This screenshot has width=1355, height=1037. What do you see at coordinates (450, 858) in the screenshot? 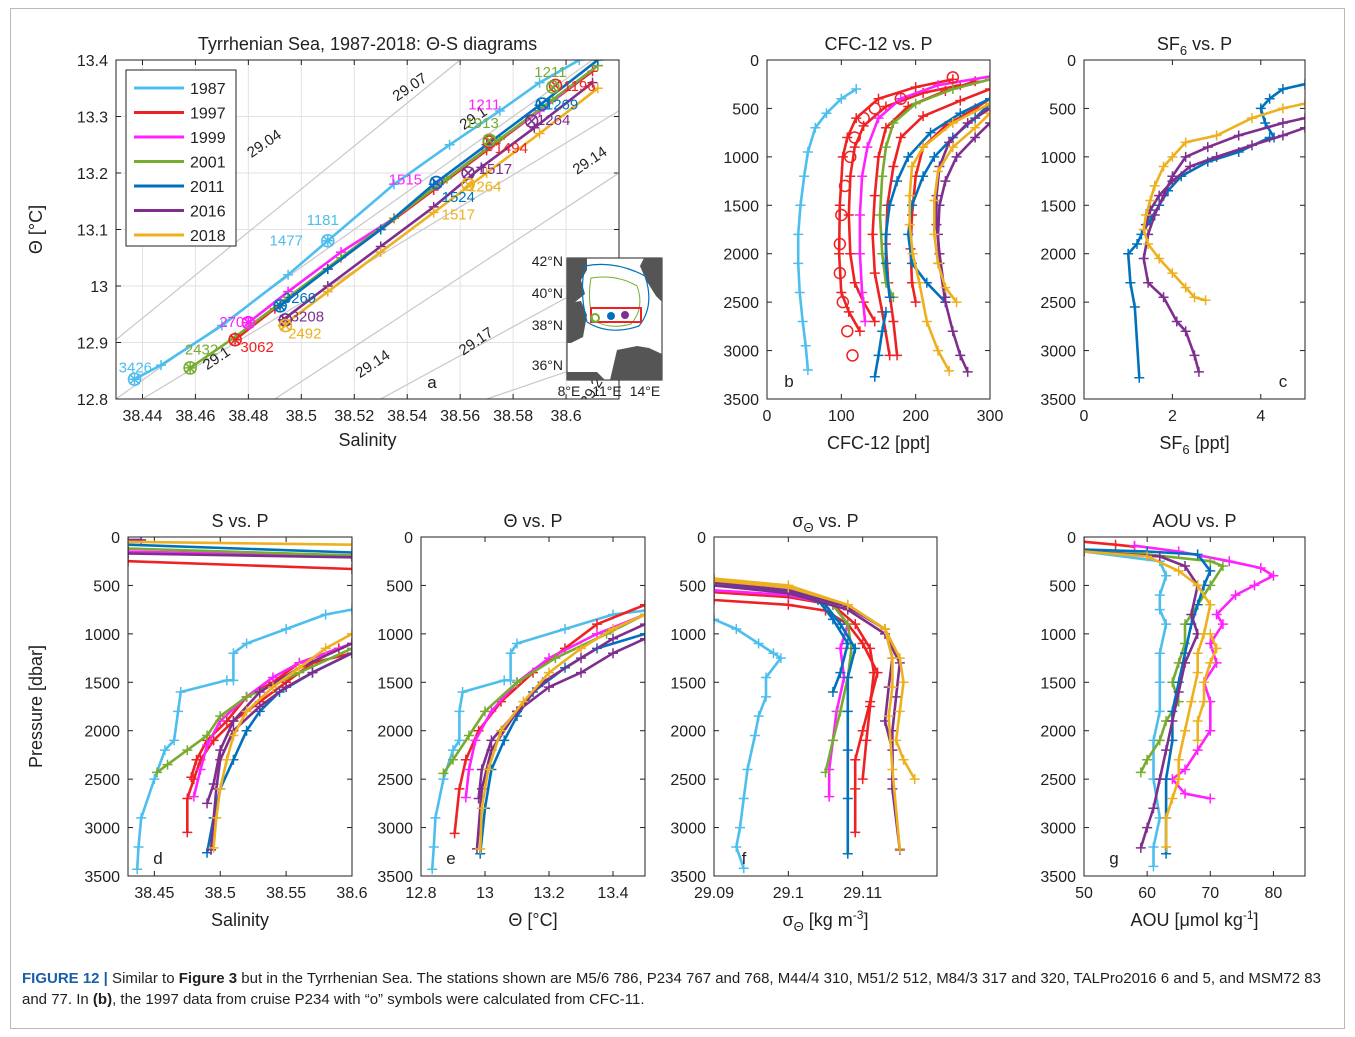
I see `panel-label: e` at bounding box center [450, 858].